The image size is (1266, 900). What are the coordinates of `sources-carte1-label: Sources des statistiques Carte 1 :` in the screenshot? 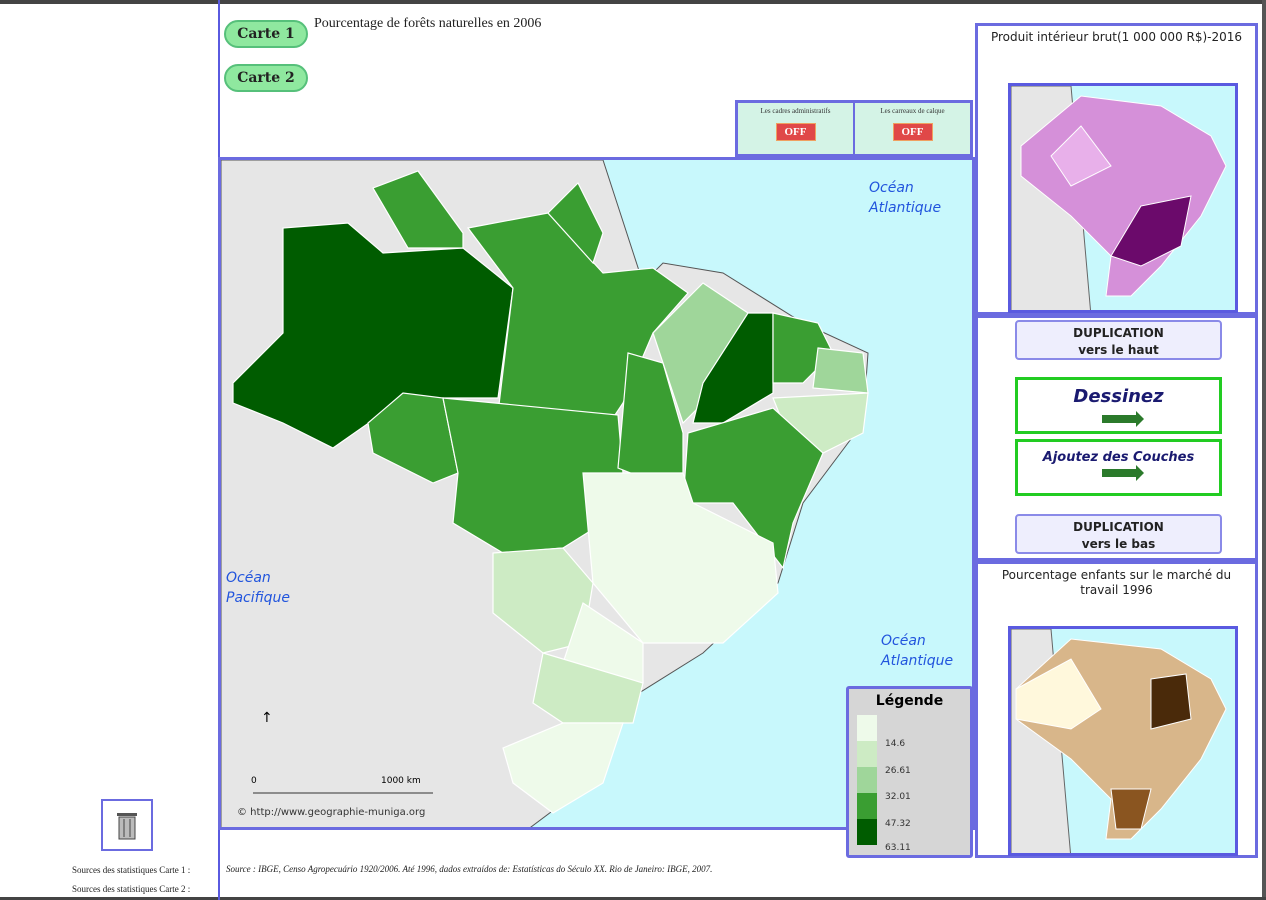 It's located at (131, 870).